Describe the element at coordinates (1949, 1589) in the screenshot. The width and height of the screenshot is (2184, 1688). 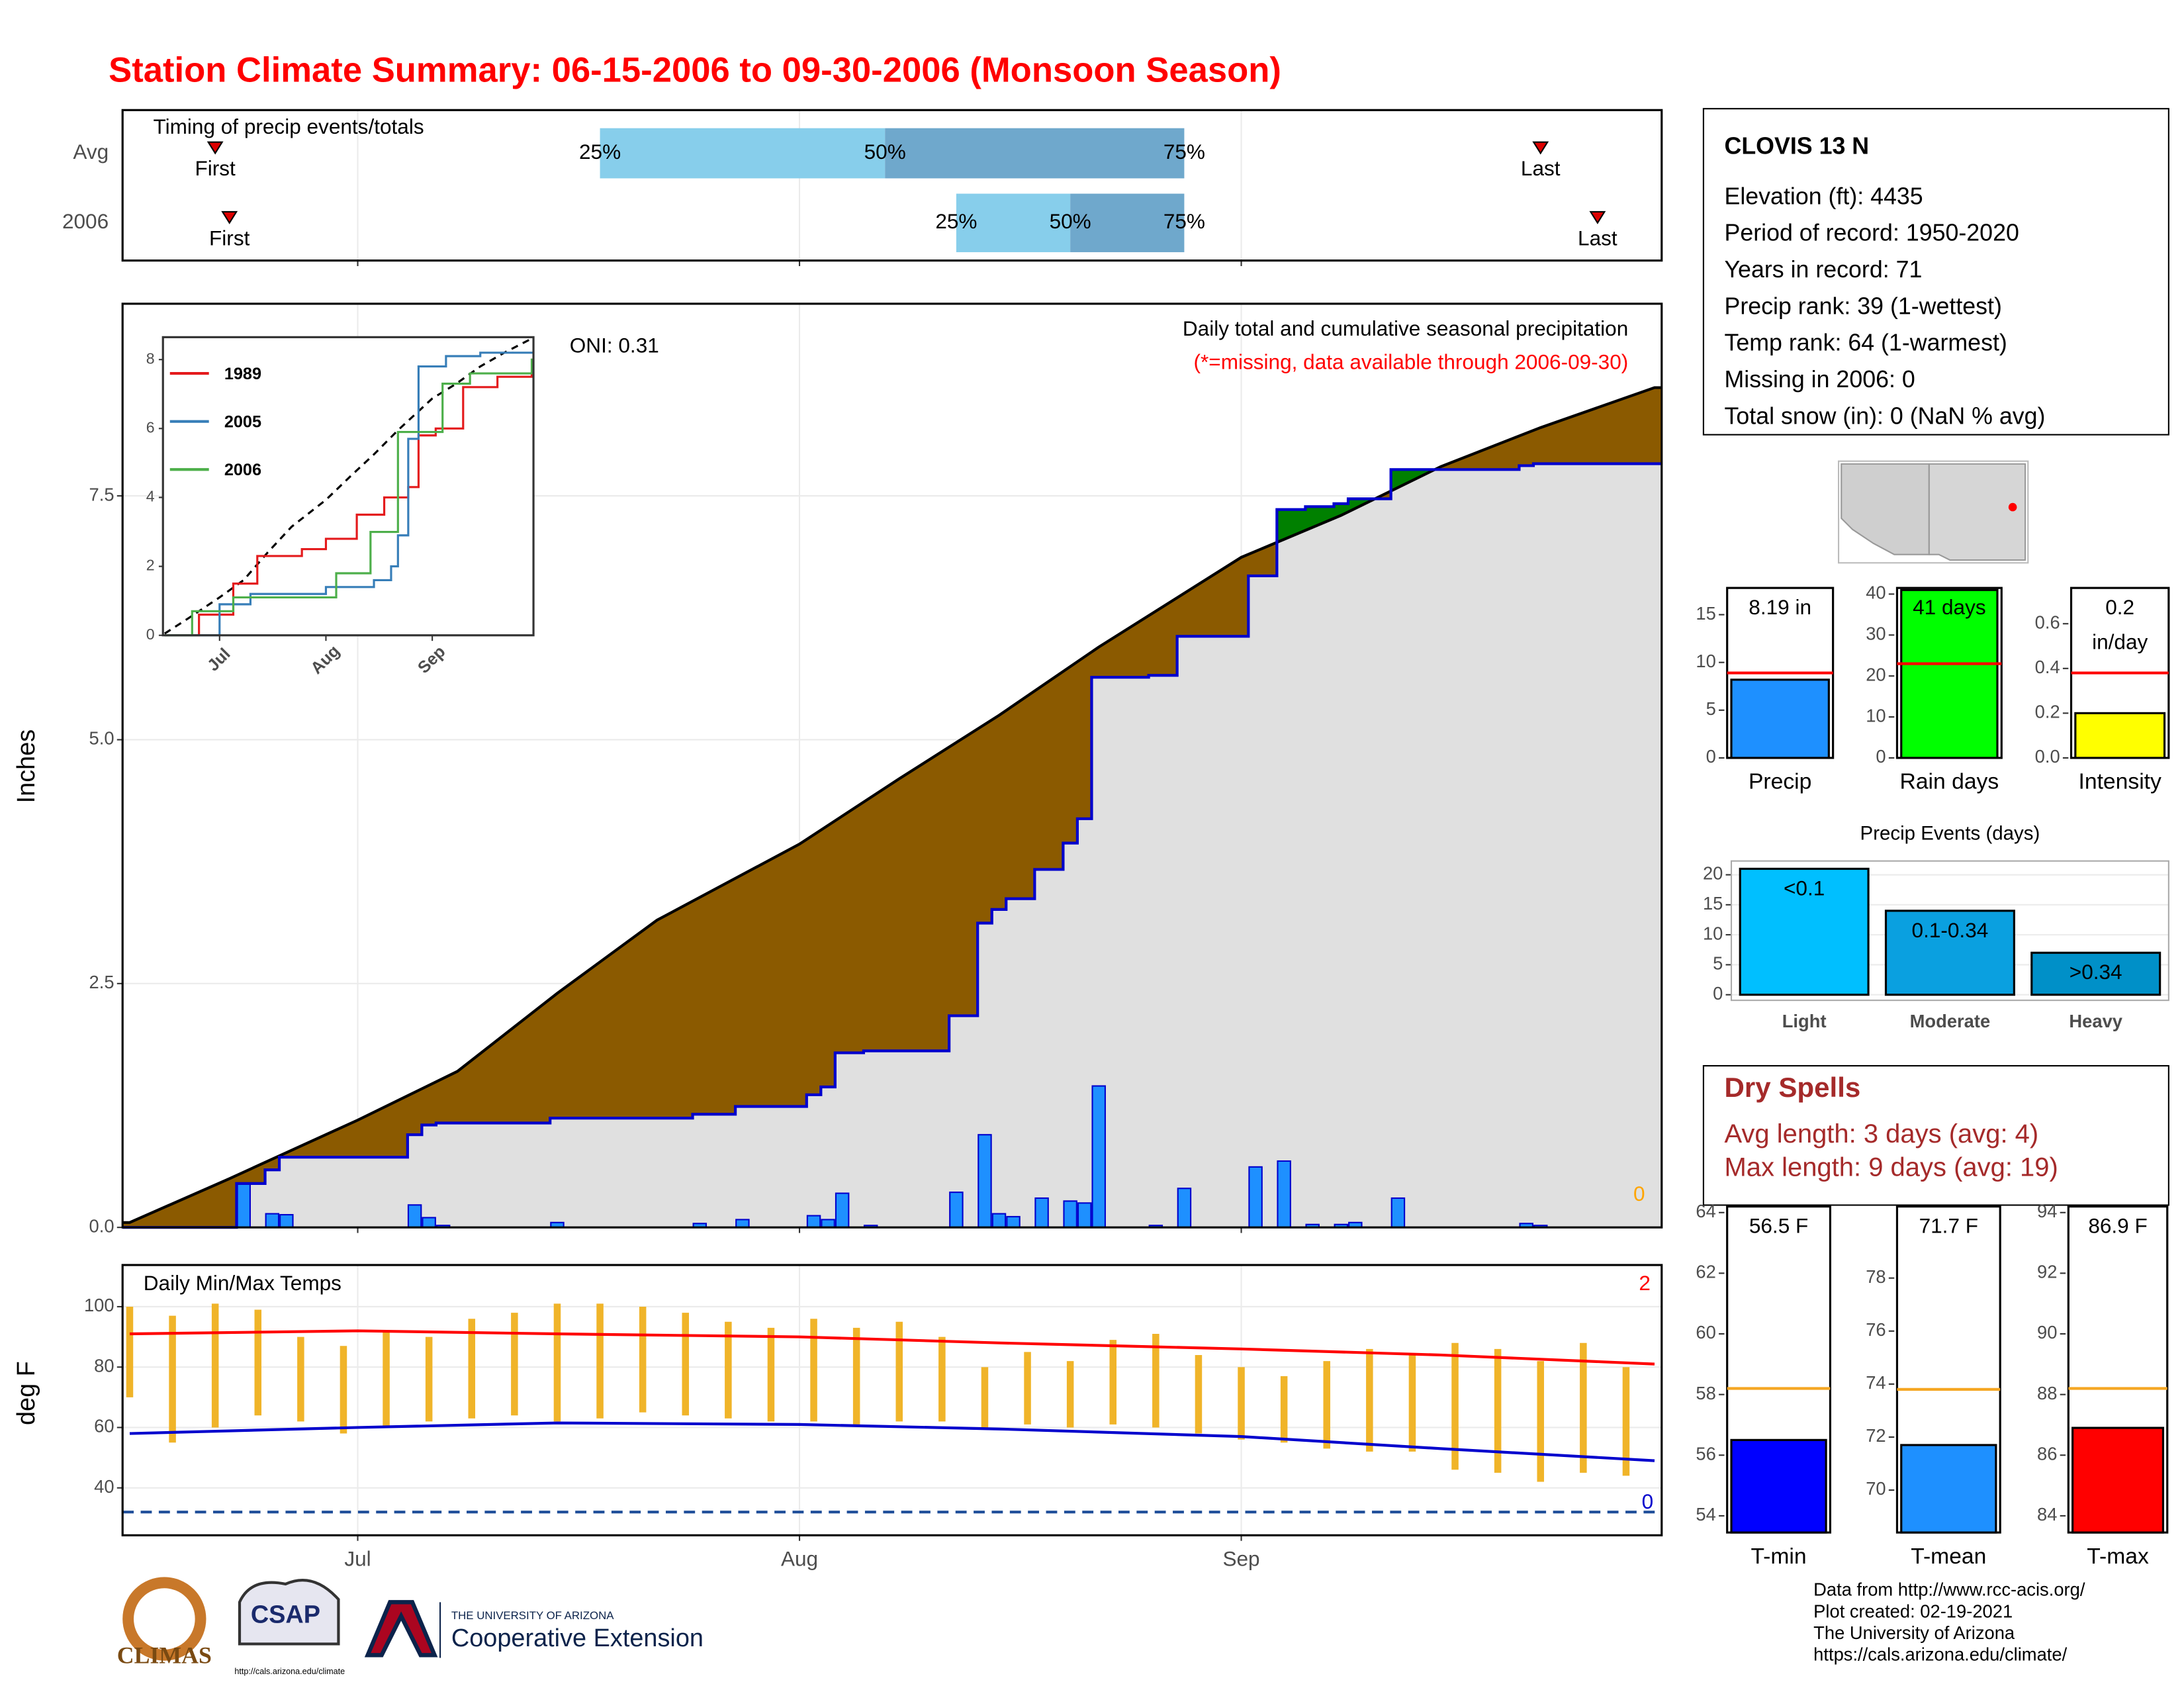
I see `credit-line: Data from http://www.rcc-acis.org/` at that location.